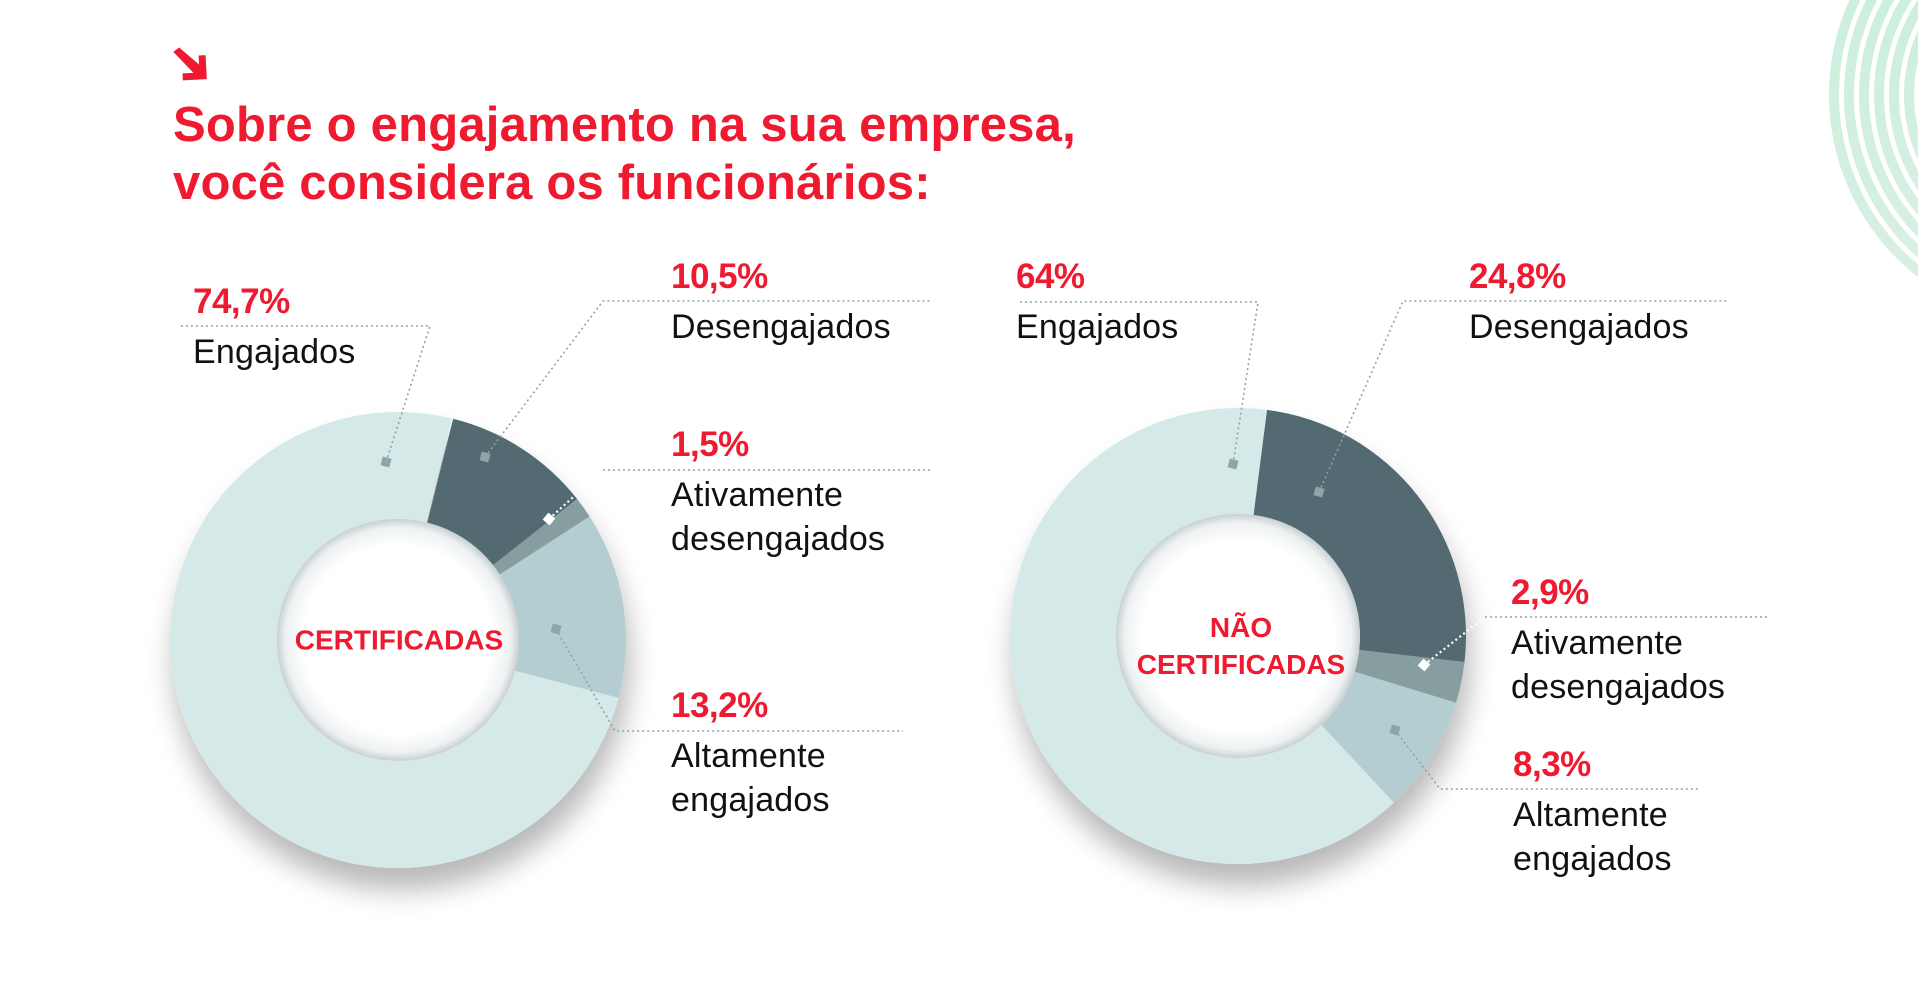 The image size is (1918, 986). What do you see at coordinates (710, 444) in the screenshot?
I see `callout-percentage: 1,5%` at bounding box center [710, 444].